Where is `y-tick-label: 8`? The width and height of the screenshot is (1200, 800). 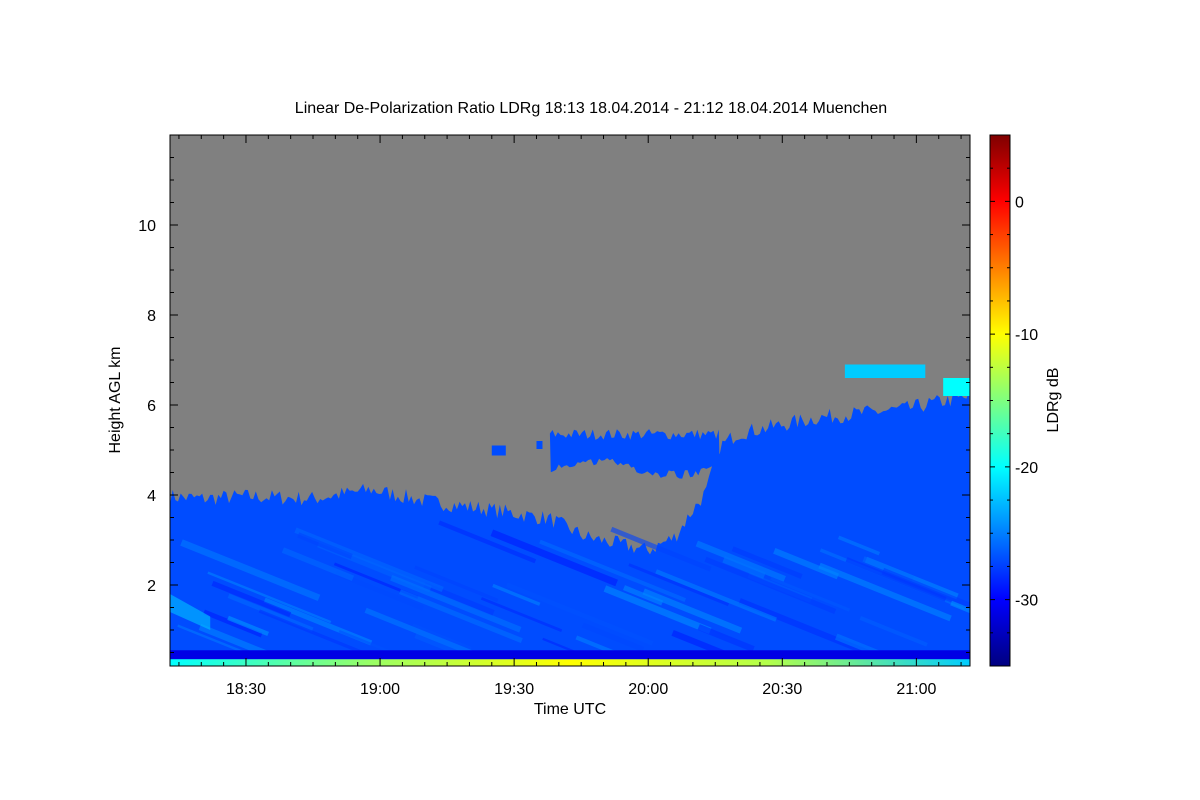 y-tick-label: 8 is located at coordinates (151, 316).